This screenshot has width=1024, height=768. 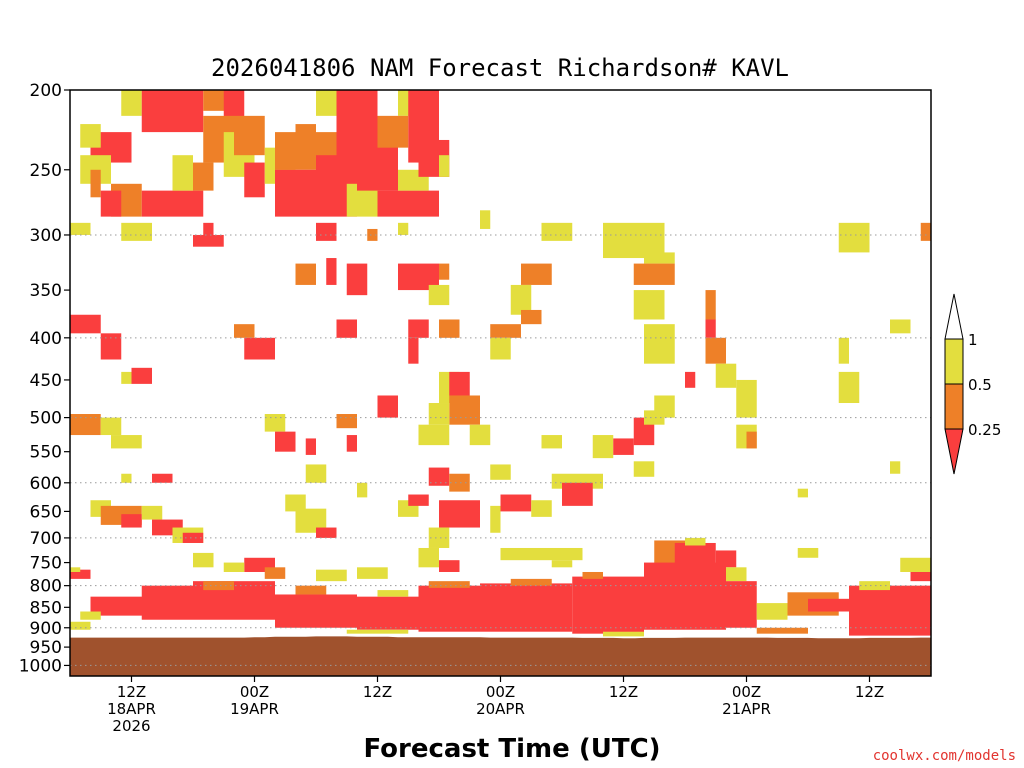 I want to click on y-tick-label-300: 300, so click(x=46, y=236).